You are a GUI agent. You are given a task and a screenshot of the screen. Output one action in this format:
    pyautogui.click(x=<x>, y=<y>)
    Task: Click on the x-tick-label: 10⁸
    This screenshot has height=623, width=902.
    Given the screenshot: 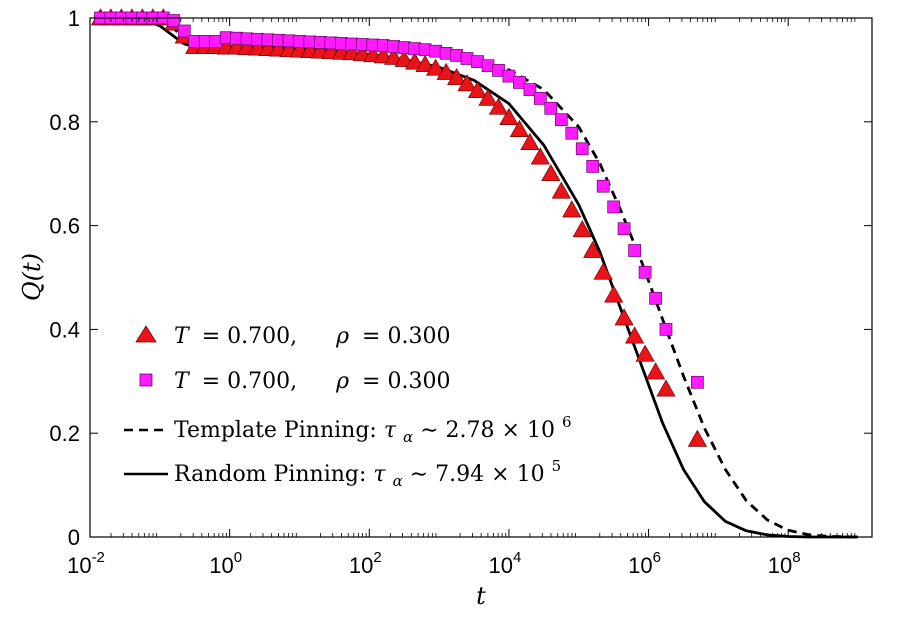 What is the action you would take?
    pyautogui.click(x=784, y=563)
    